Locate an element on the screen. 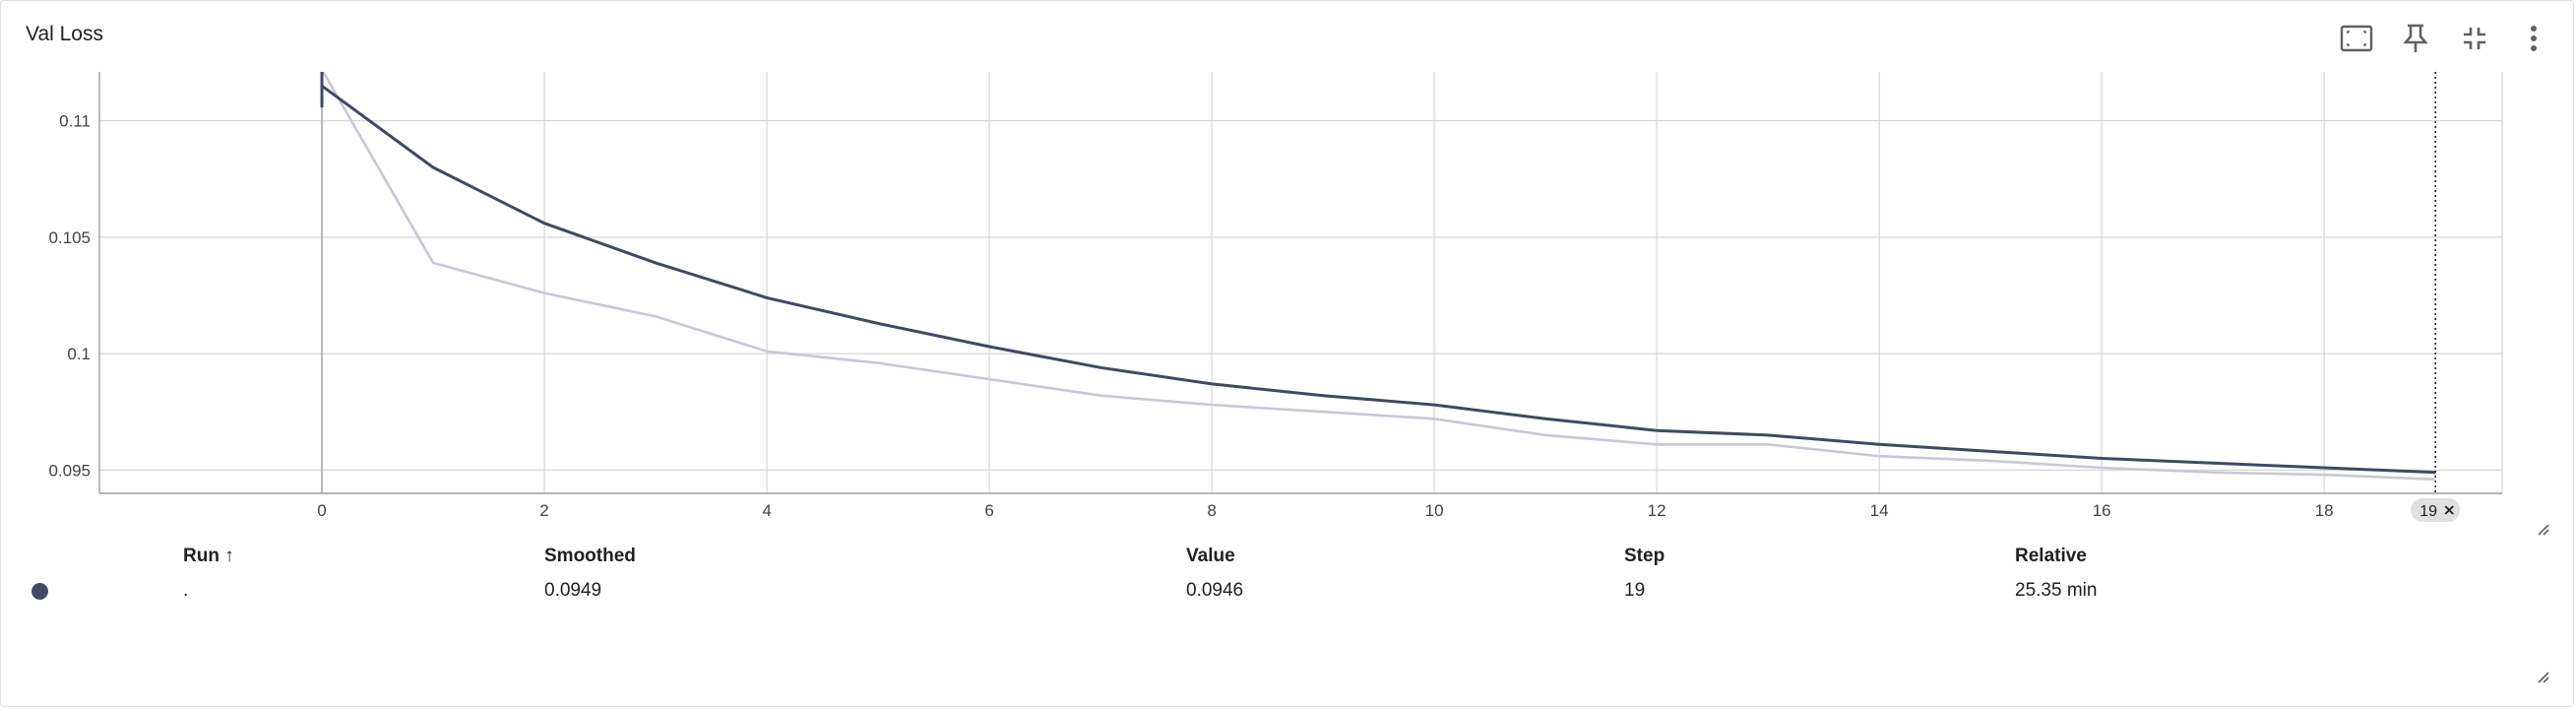  card-toolbar is located at coordinates (2445, 38).